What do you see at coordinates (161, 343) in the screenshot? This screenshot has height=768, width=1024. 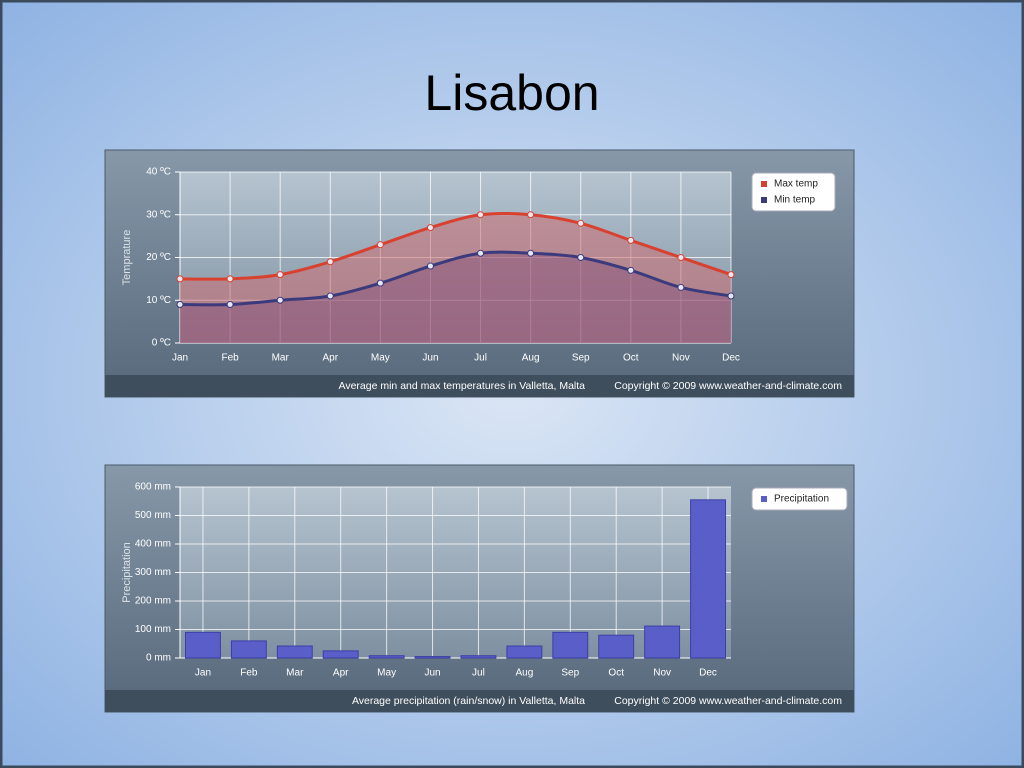 I see `y-tick-label: 0 ºC` at bounding box center [161, 343].